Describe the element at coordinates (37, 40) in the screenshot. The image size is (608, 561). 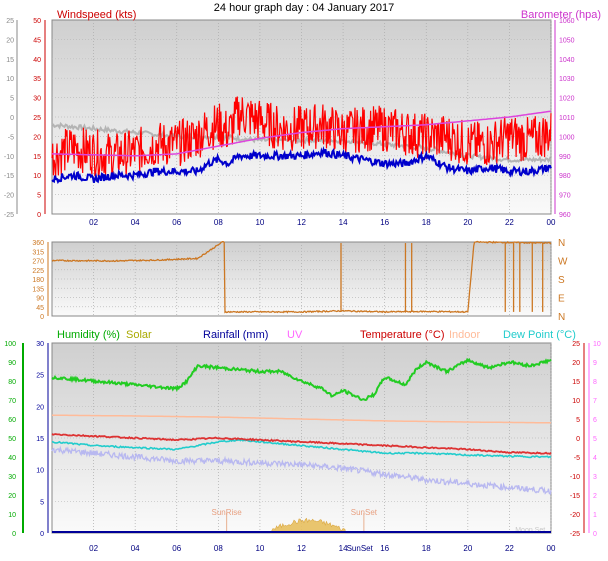
I see `wind-tick-label: 45` at that location.